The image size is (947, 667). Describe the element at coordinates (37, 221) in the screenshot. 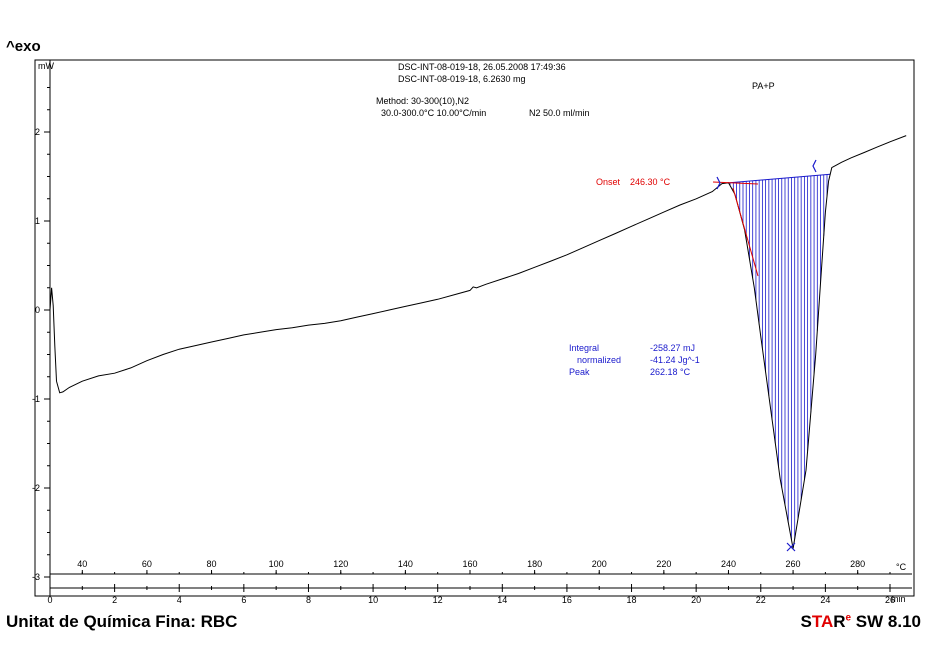

I see `y-tick-label: 1` at that location.